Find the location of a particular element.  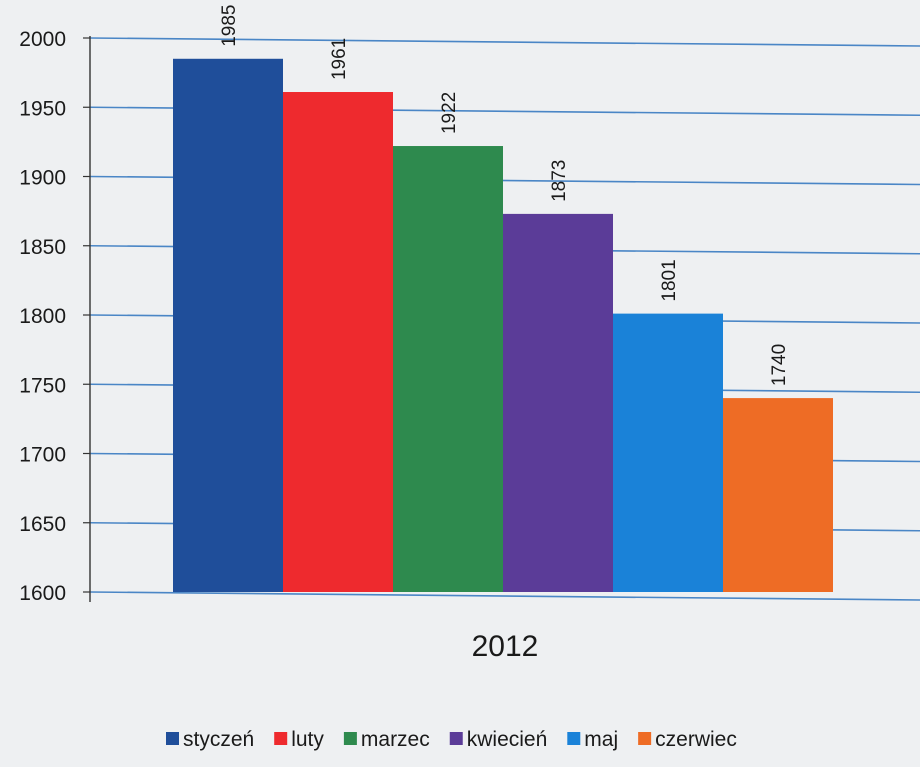

bar-styczeń is located at coordinates (228, 325).